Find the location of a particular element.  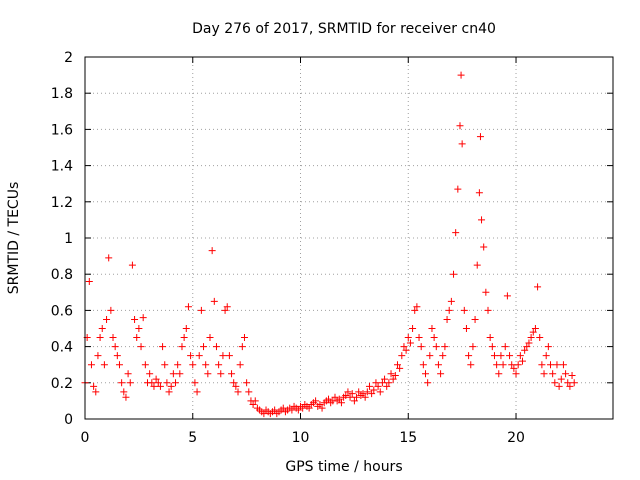

x-tick-label: 5 is located at coordinates (192, 438).